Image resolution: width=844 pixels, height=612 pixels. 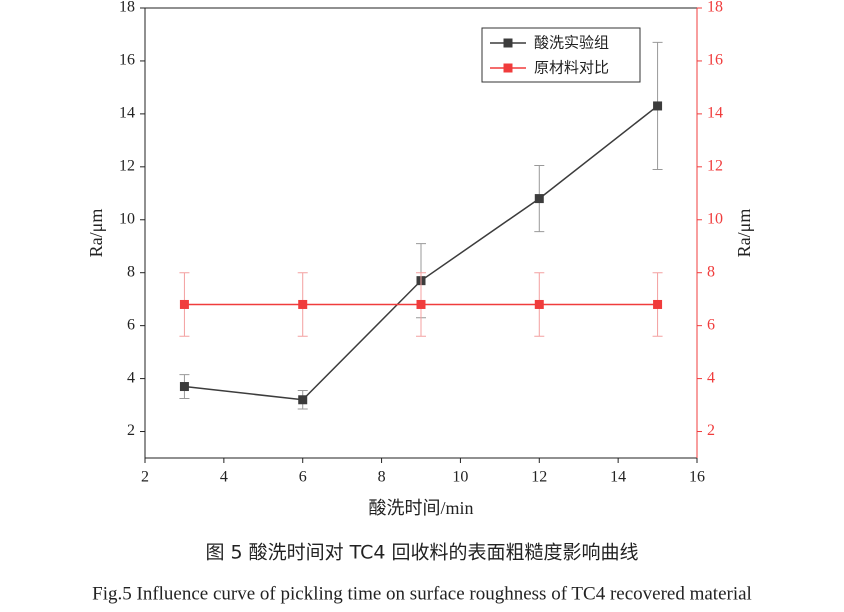 I want to click on y-axis-label: Ra/μm, so click(x=96, y=233).